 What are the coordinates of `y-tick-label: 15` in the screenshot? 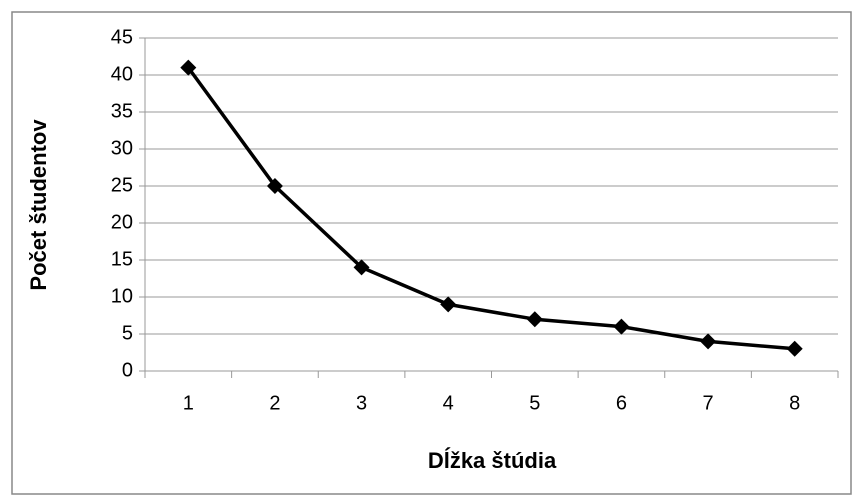 It's located at (122, 259).